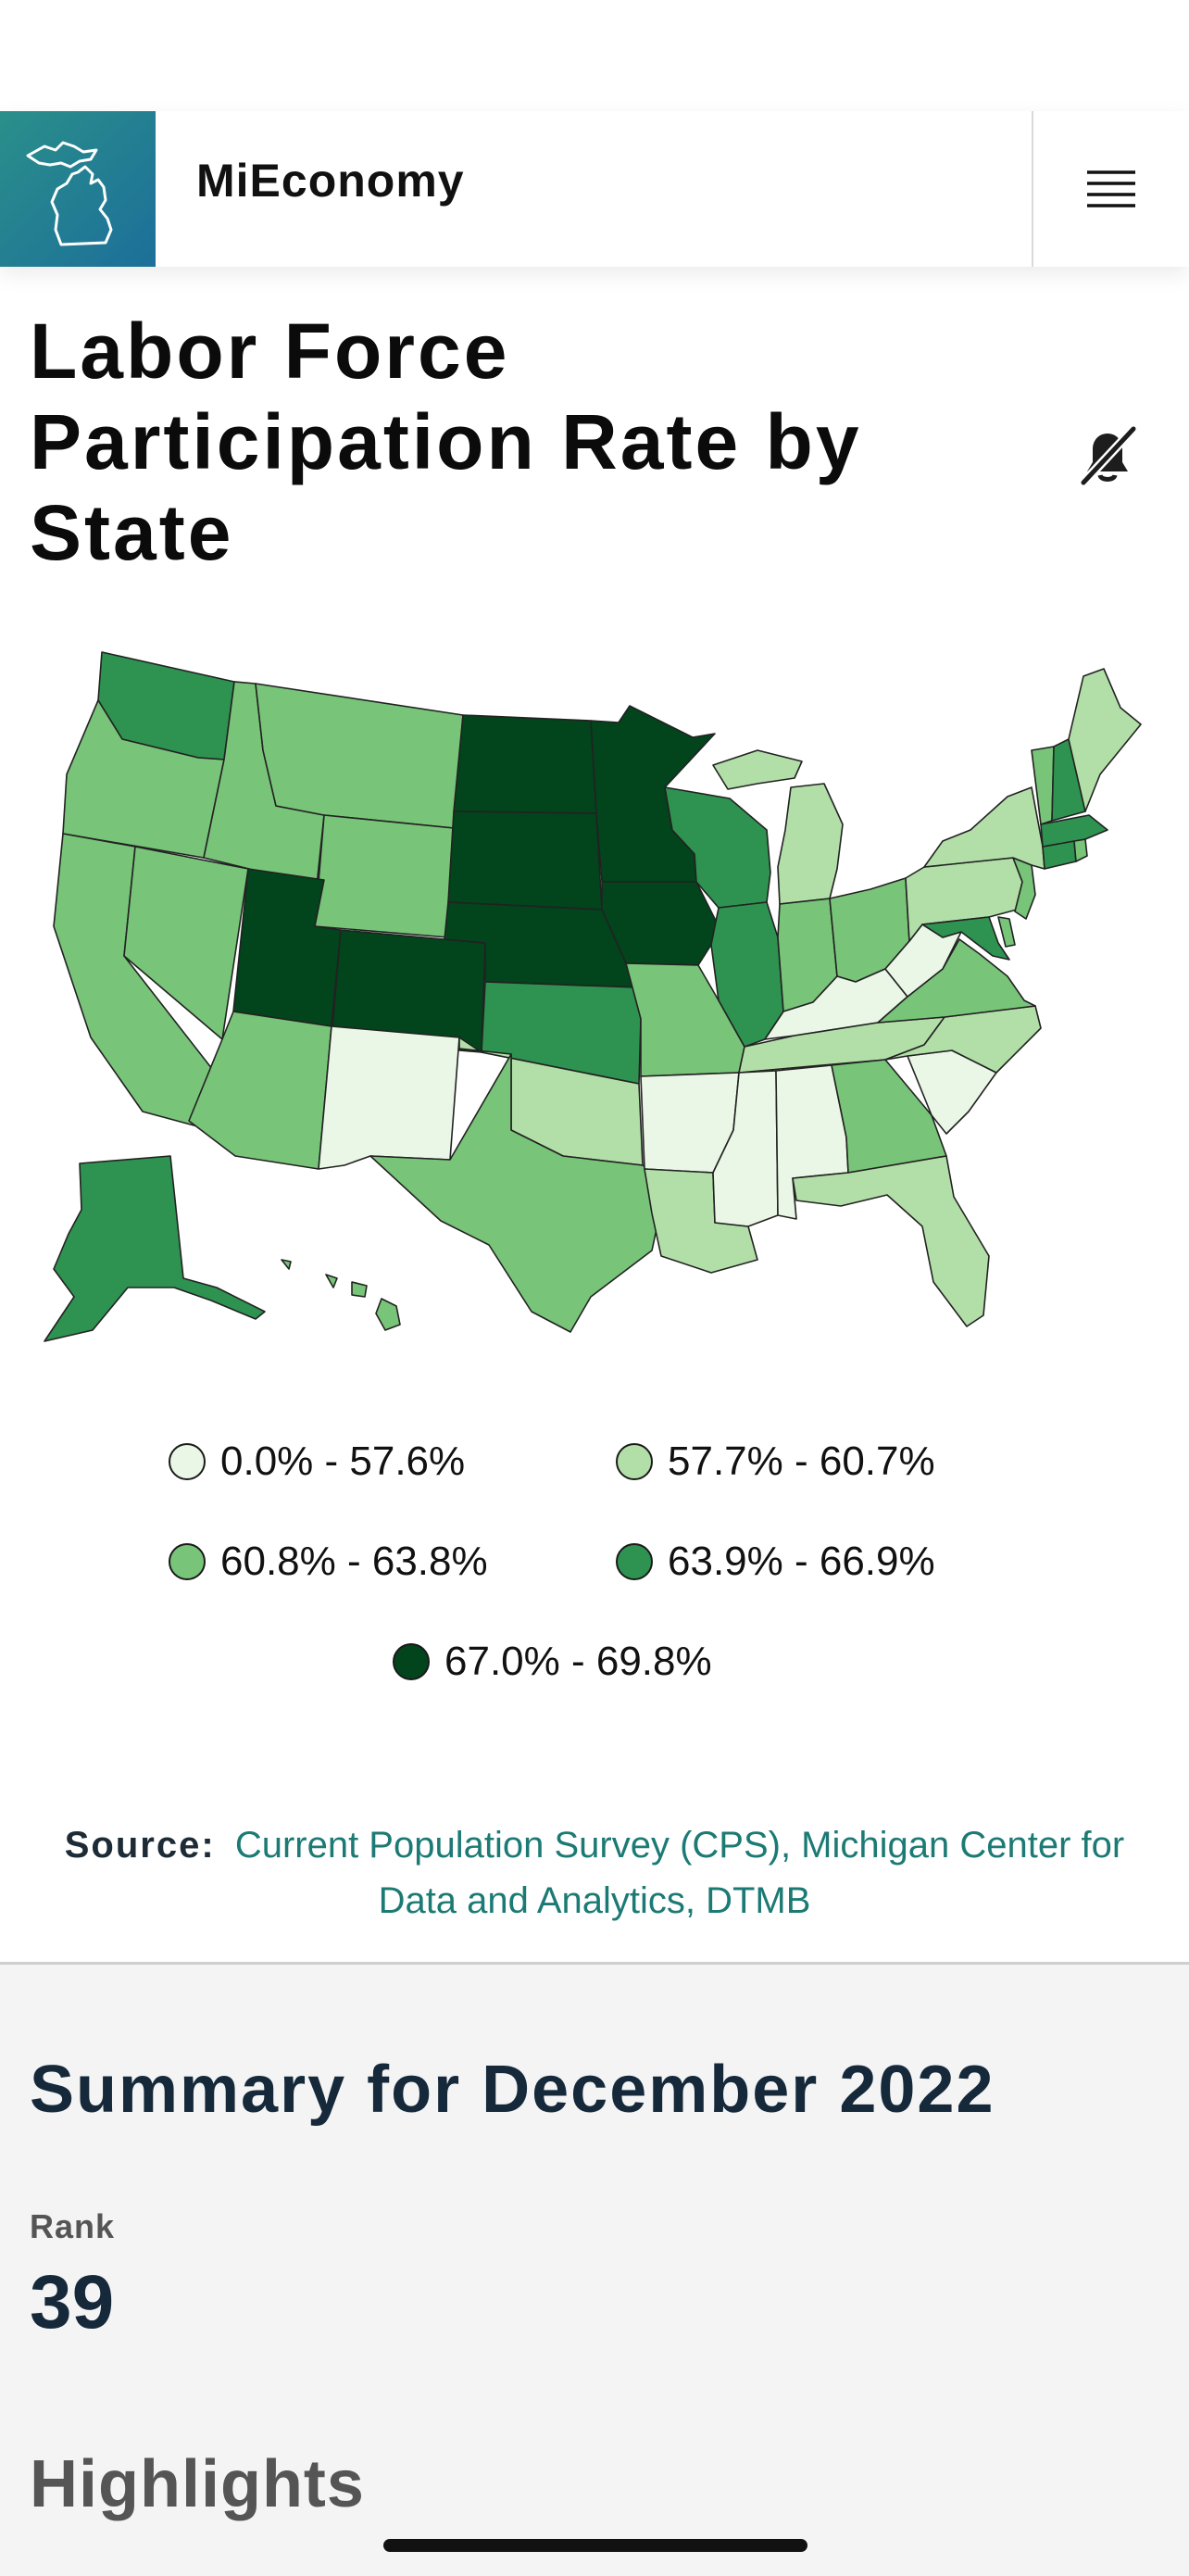 This screenshot has height=2576, width=1189. What do you see at coordinates (984, 828) in the screenshot?
I see `state-new-york` at bounding box center [984, 828].